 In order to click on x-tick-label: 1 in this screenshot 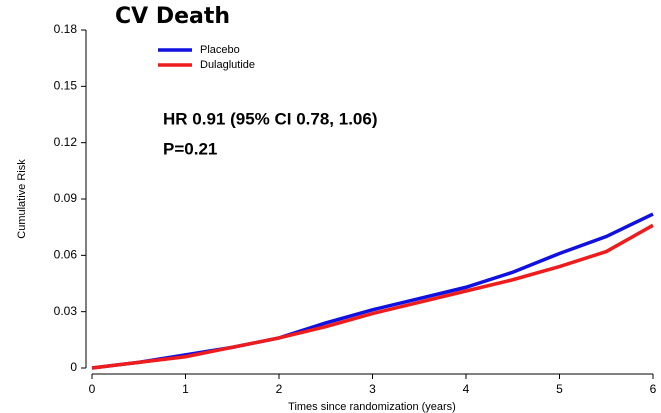, I will do `click(185, 389)`.